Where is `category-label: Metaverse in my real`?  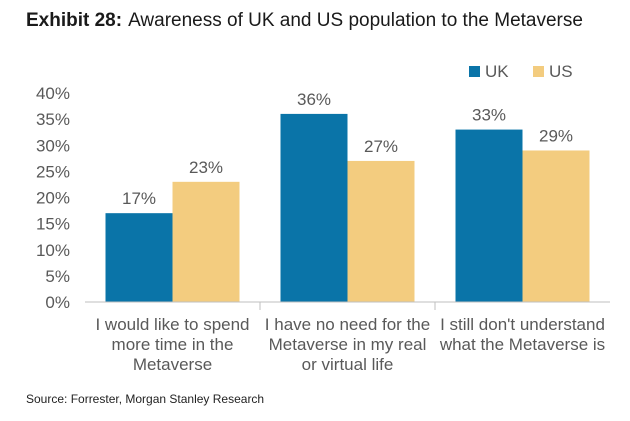 category-label: Metaverse in my real is located at coordinates (348, 344).